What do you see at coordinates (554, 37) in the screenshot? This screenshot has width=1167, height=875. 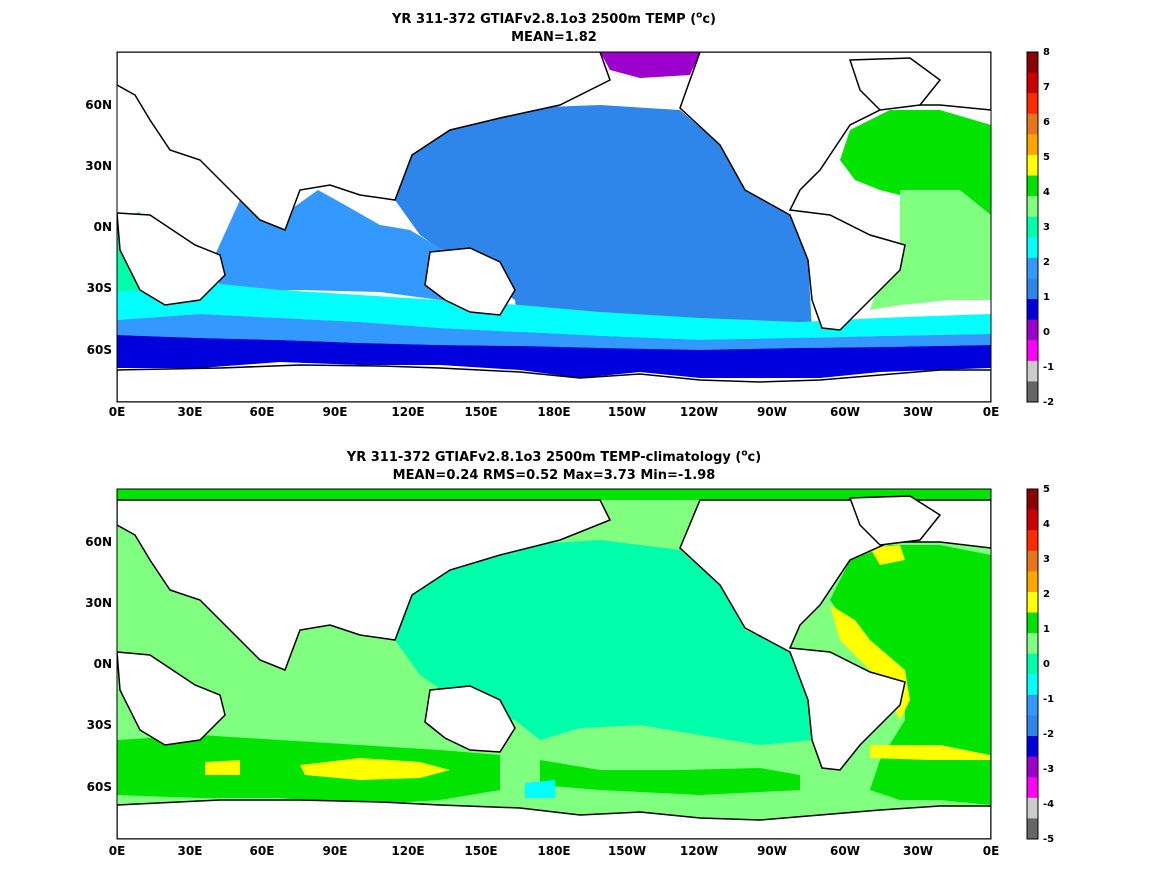 I see `top-panel-title-line2: MEAN=1.82` at bounding box center [554, 37].